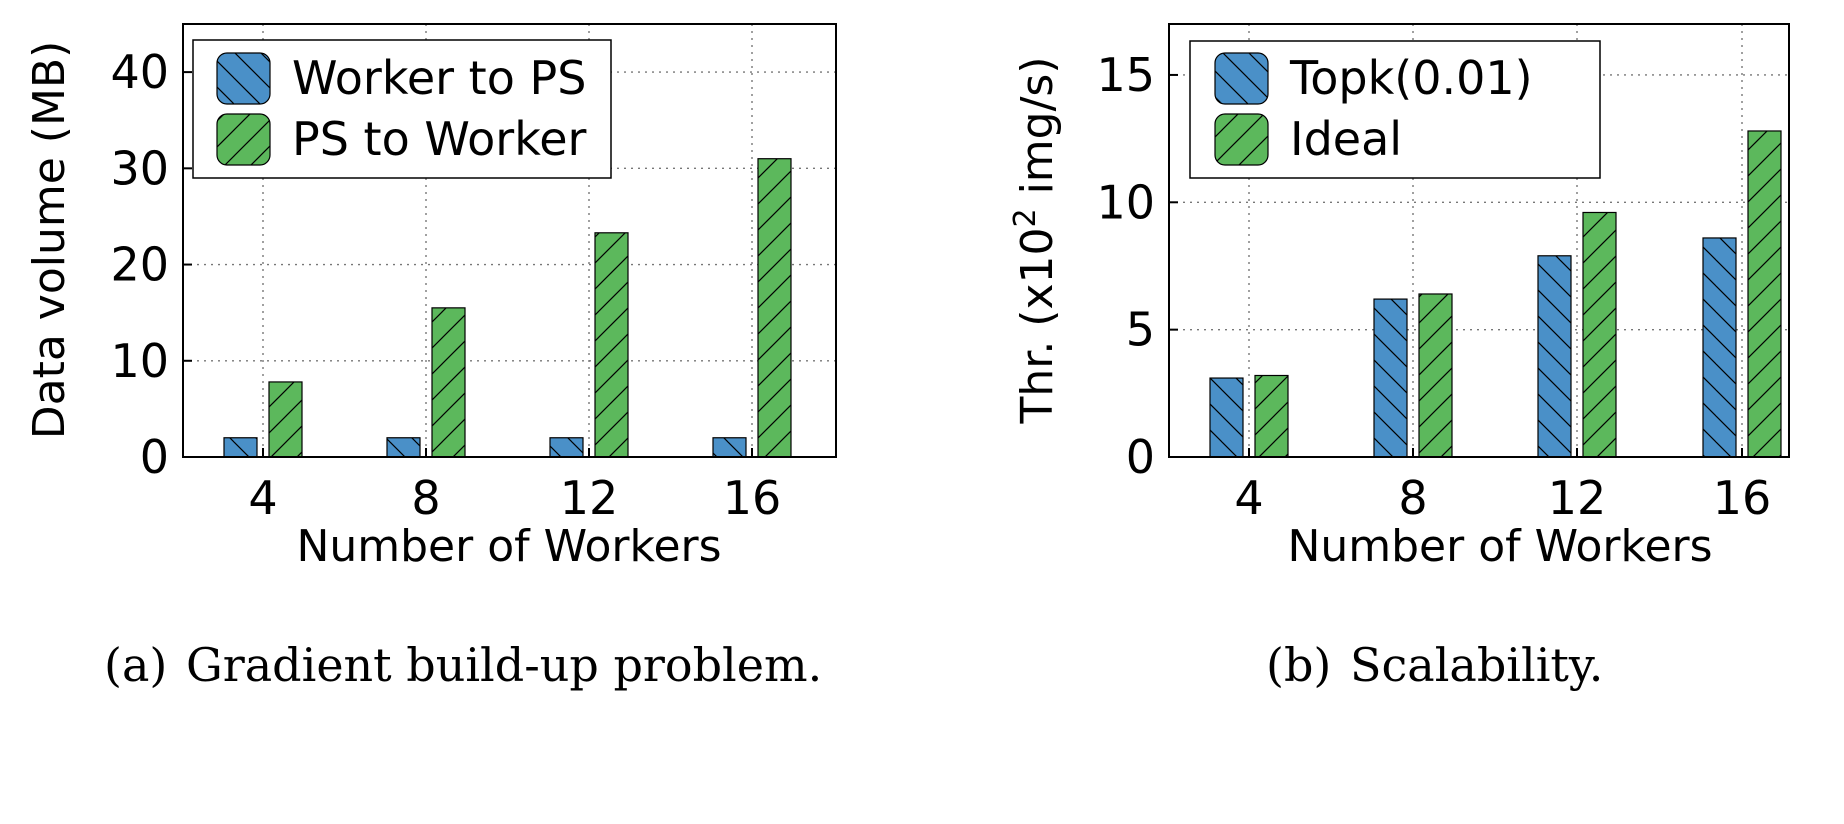 The width and height of the screenshot is (1844, 824). I want to click on chart-b-ylabel-sup: 2, so click(1025, 217).